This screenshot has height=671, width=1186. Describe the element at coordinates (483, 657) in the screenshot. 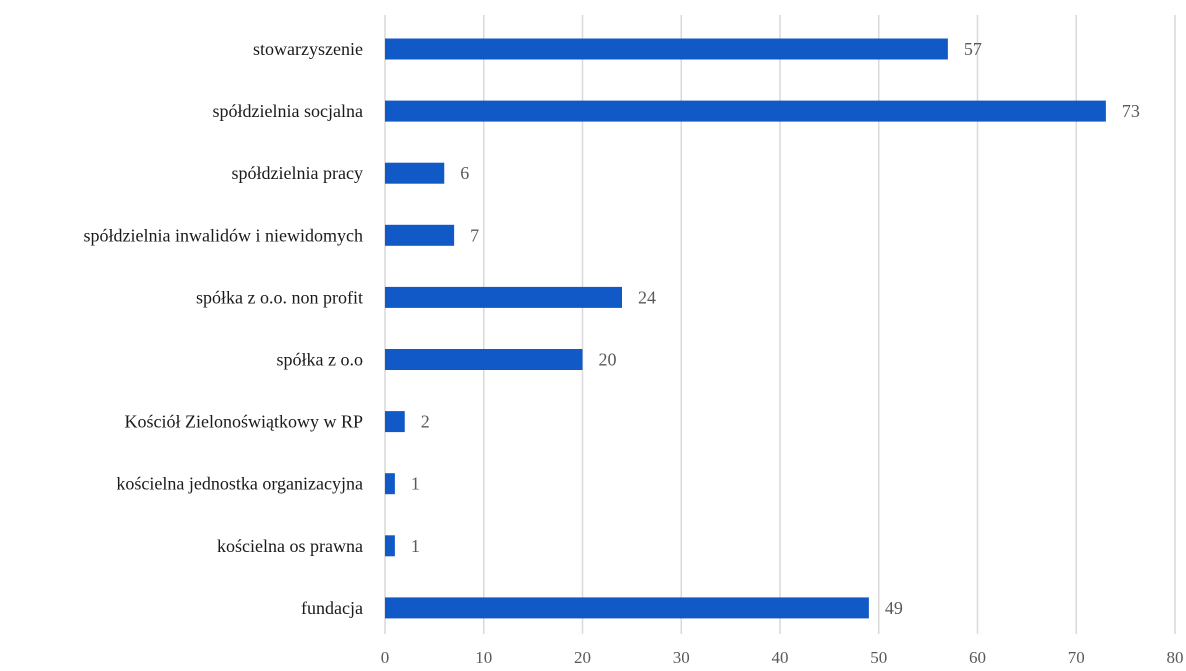

I see `x-tick-label: 10` at that location.